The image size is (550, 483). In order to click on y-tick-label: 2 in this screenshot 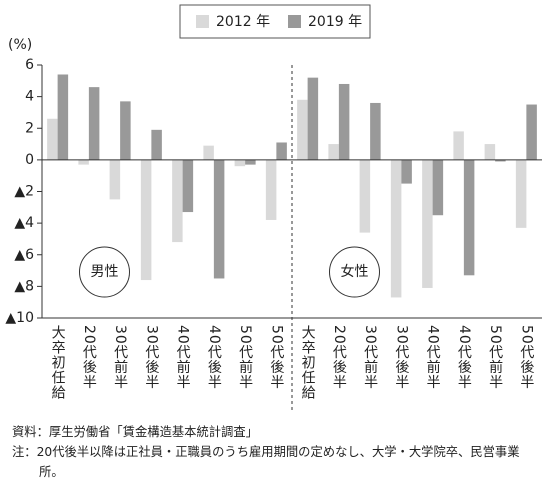, I will do `click(29, 128)`.